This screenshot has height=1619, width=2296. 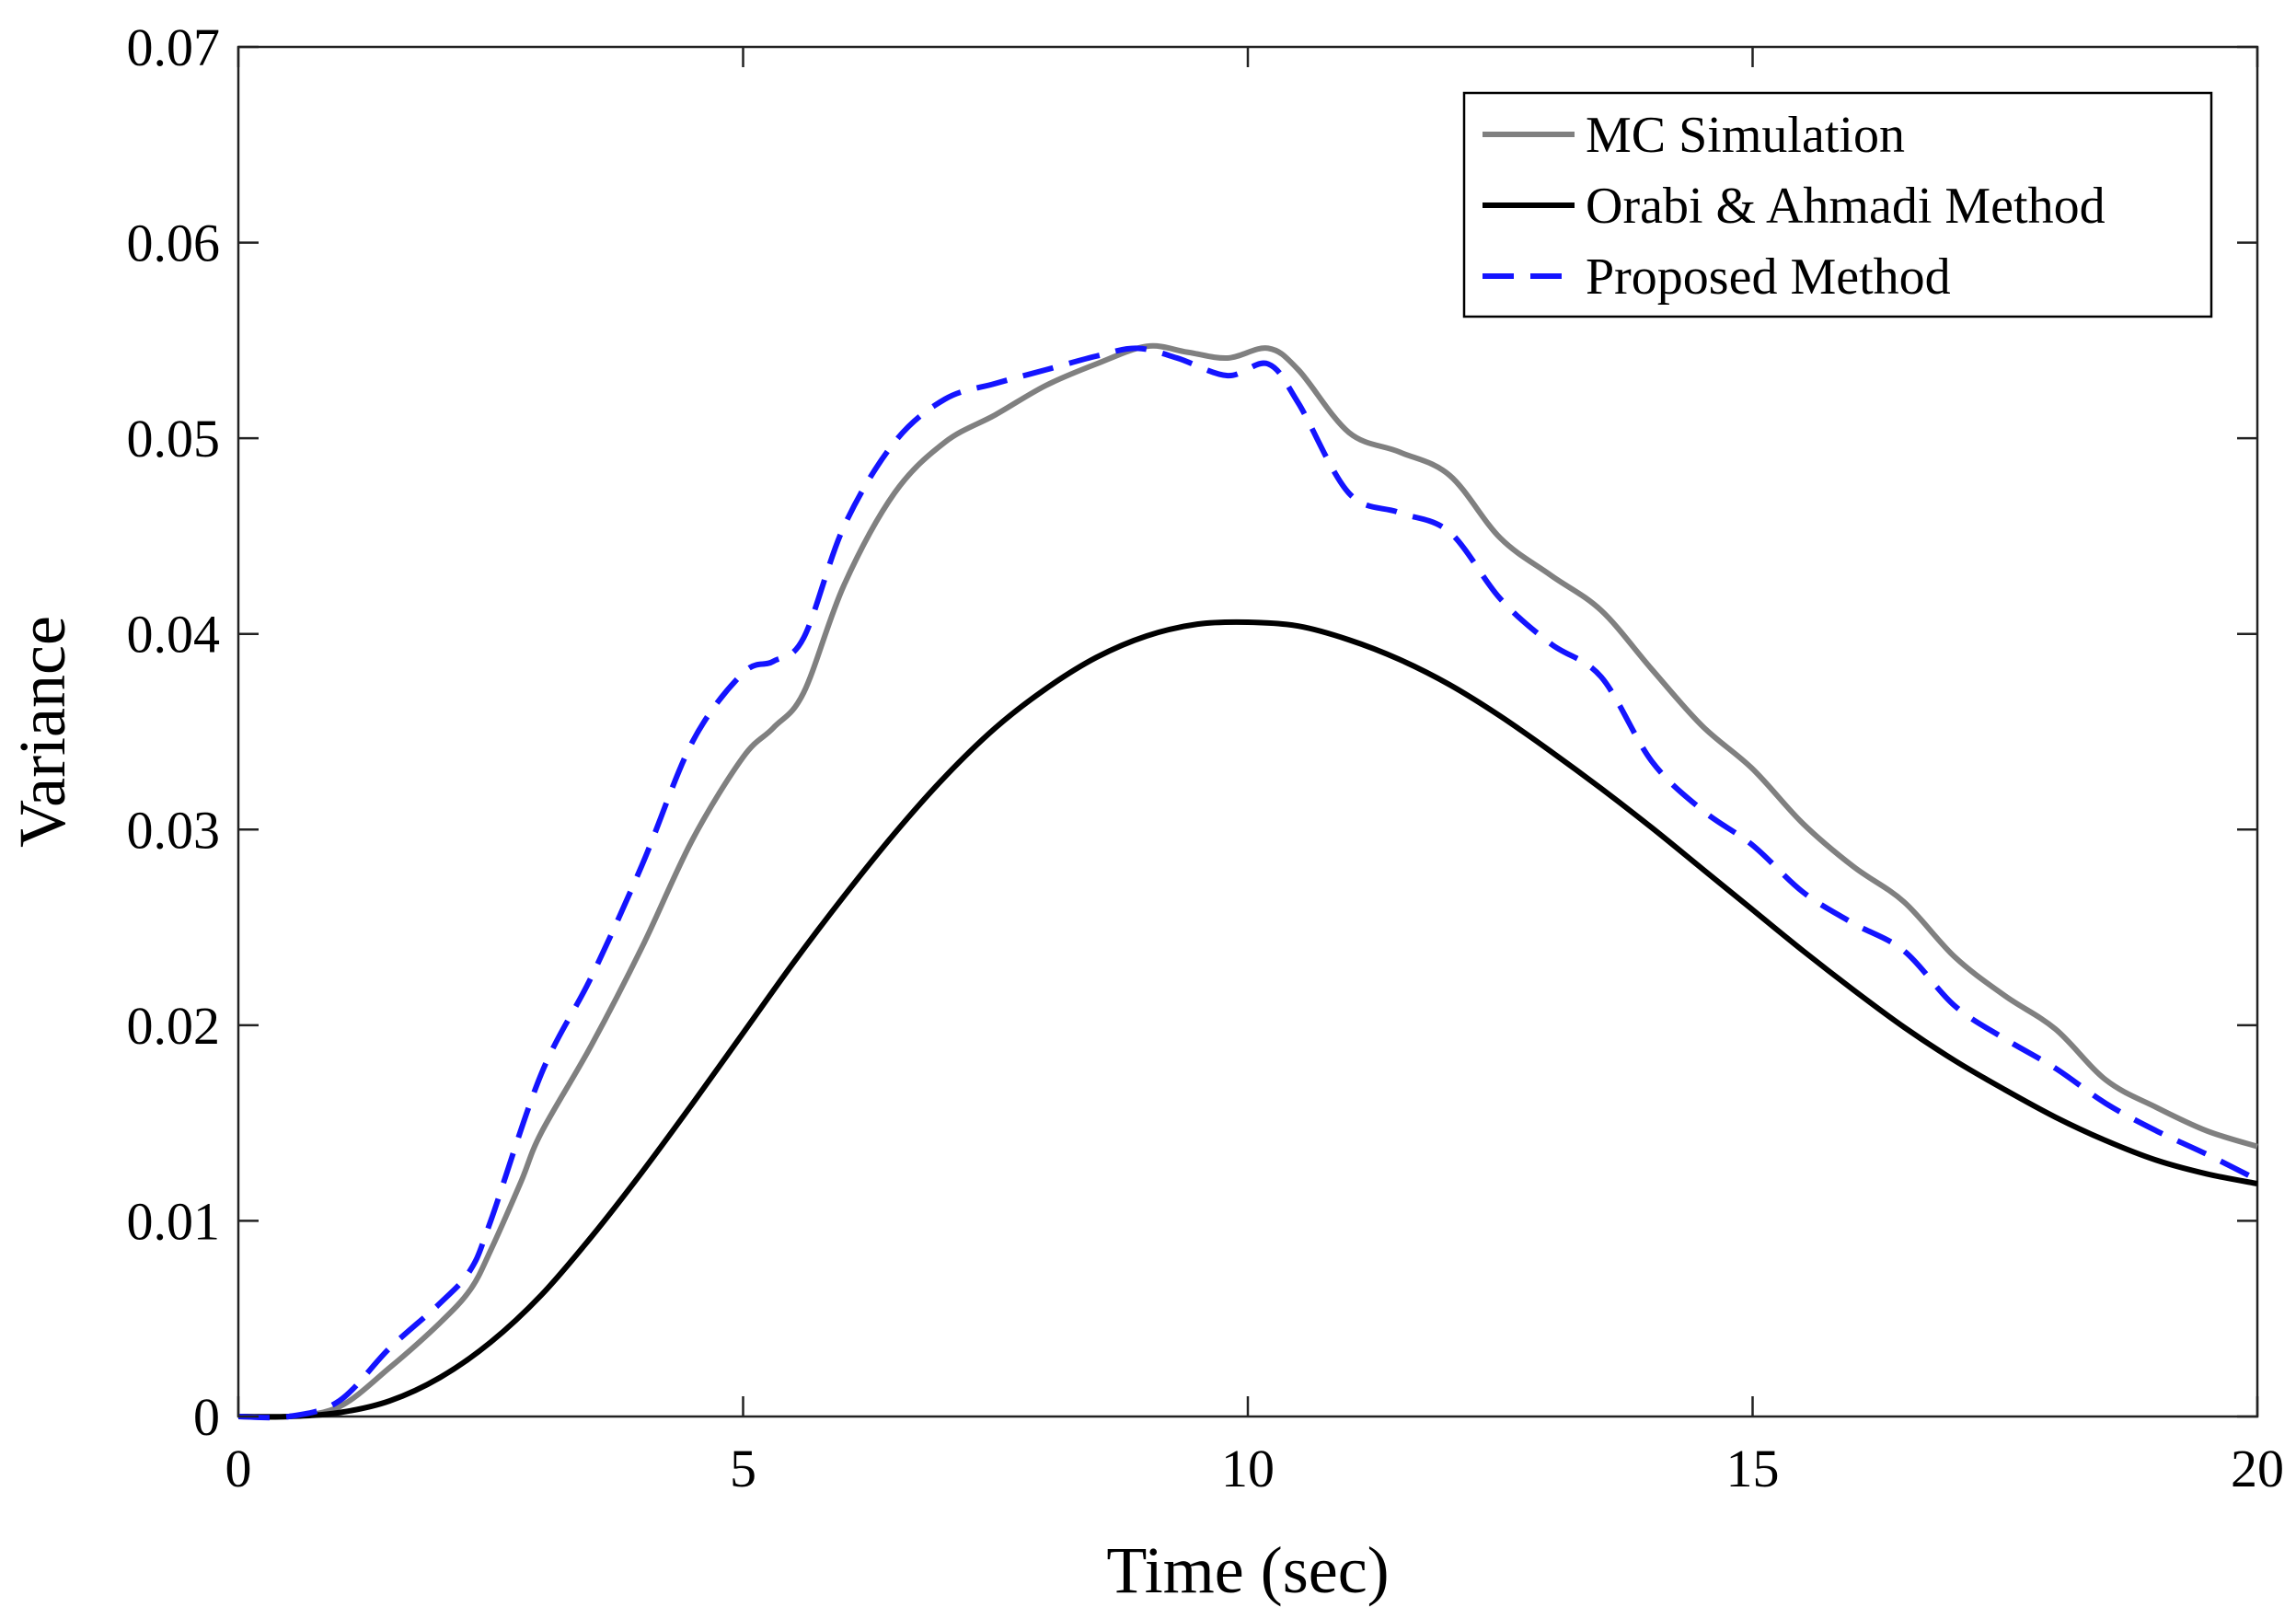 I want to click on legend-box, so click(x=1838, y=204).